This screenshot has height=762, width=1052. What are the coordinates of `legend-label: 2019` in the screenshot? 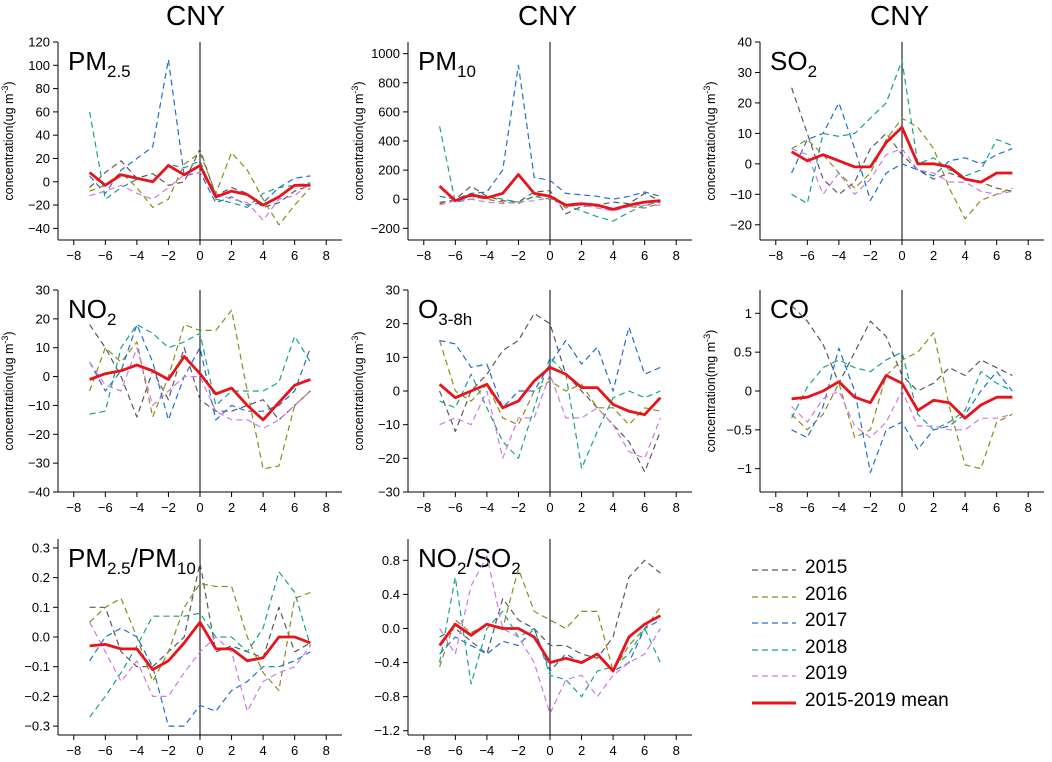 It's located at (826, 673).